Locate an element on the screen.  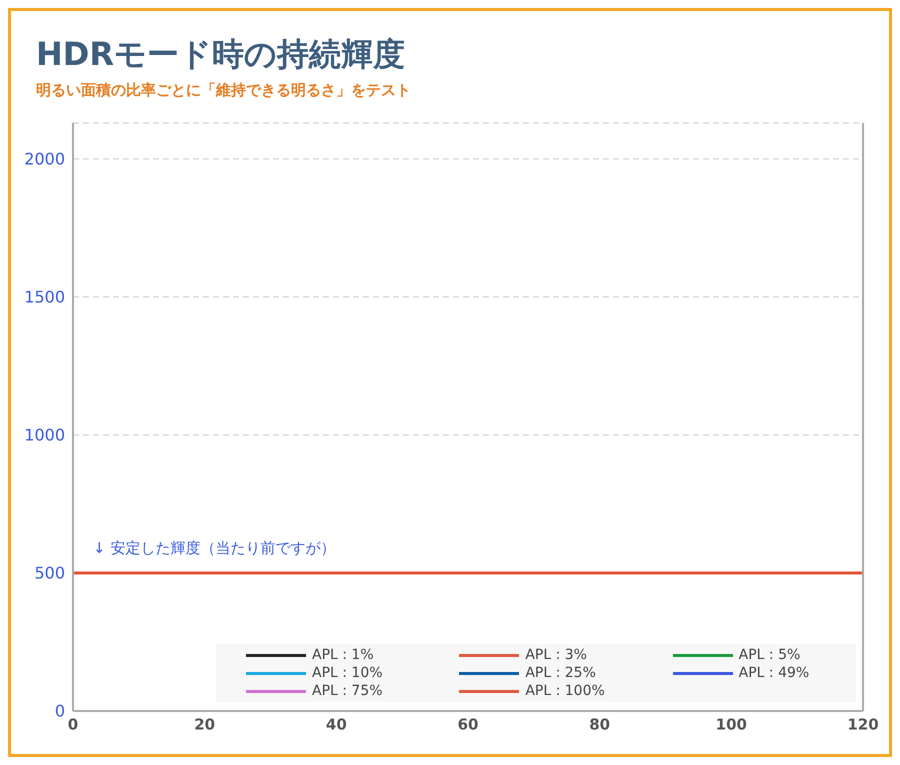
y-tick-label: 1000 is located at coordinates (44, 435).